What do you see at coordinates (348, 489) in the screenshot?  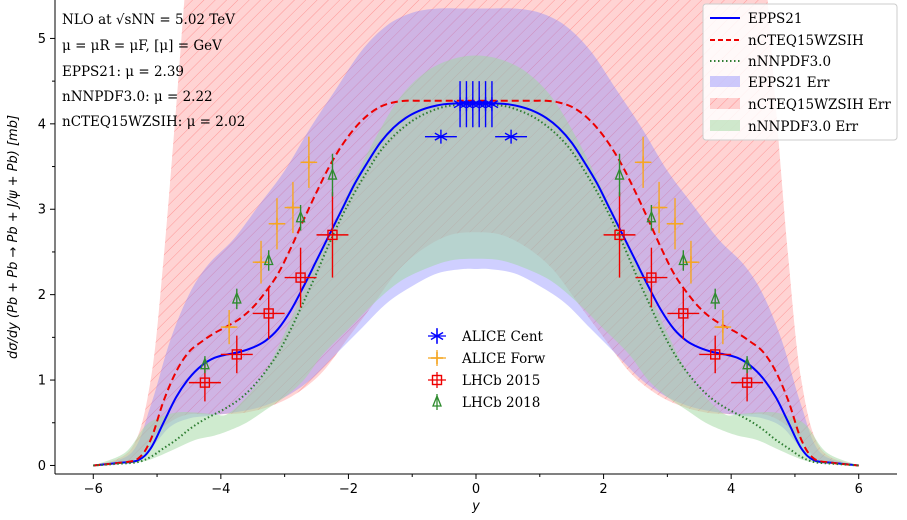 I see `x-tick-label: −2` at bounding box center [348, 489].